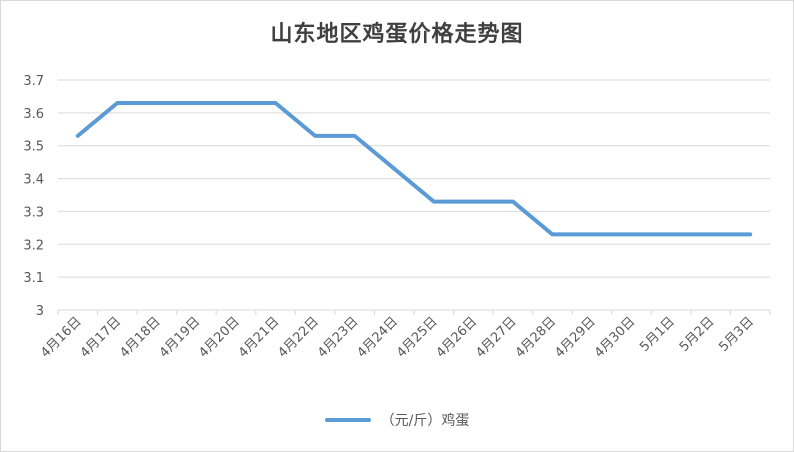  I want to click on legend: （元/斤）鸡蛋, so click(397, 420).